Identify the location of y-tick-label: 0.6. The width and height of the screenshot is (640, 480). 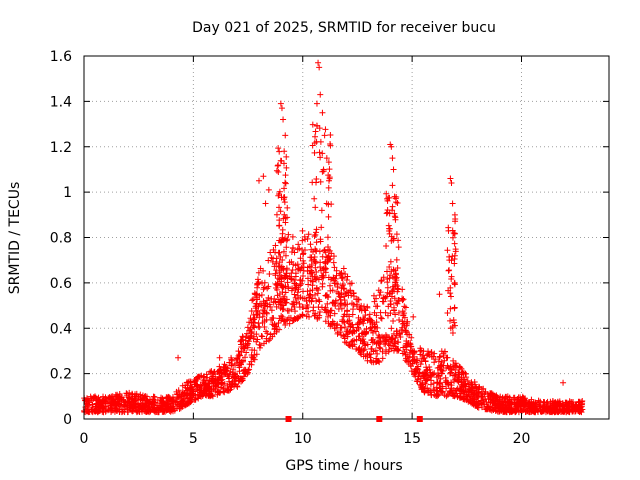
(61, 284).